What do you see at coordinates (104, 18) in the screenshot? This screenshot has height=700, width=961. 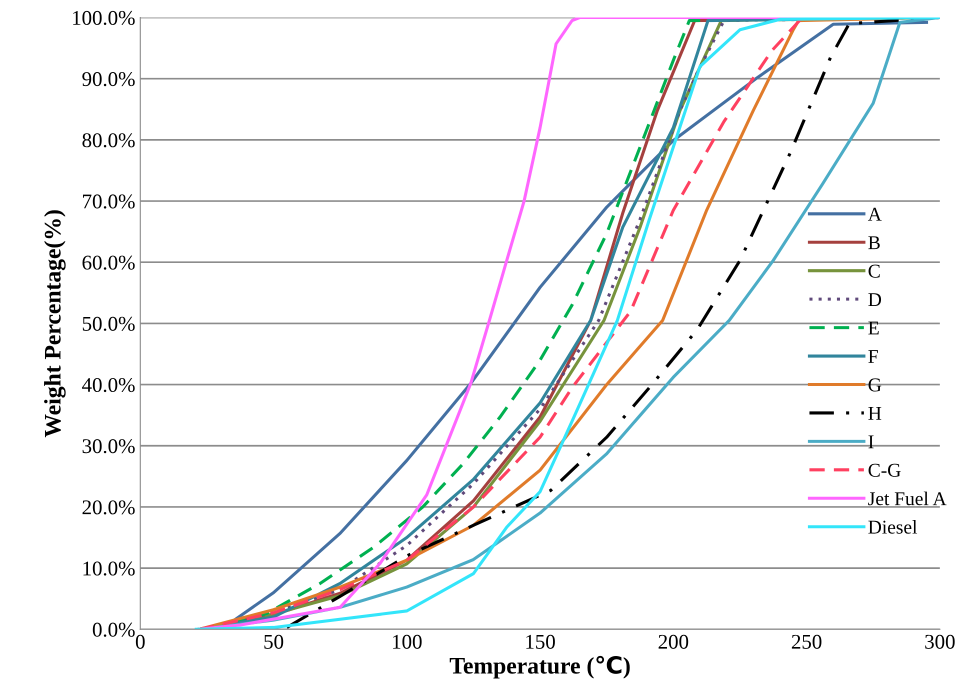 I see `y-tick-label: 100.0%` at bounding box center [104, 18].